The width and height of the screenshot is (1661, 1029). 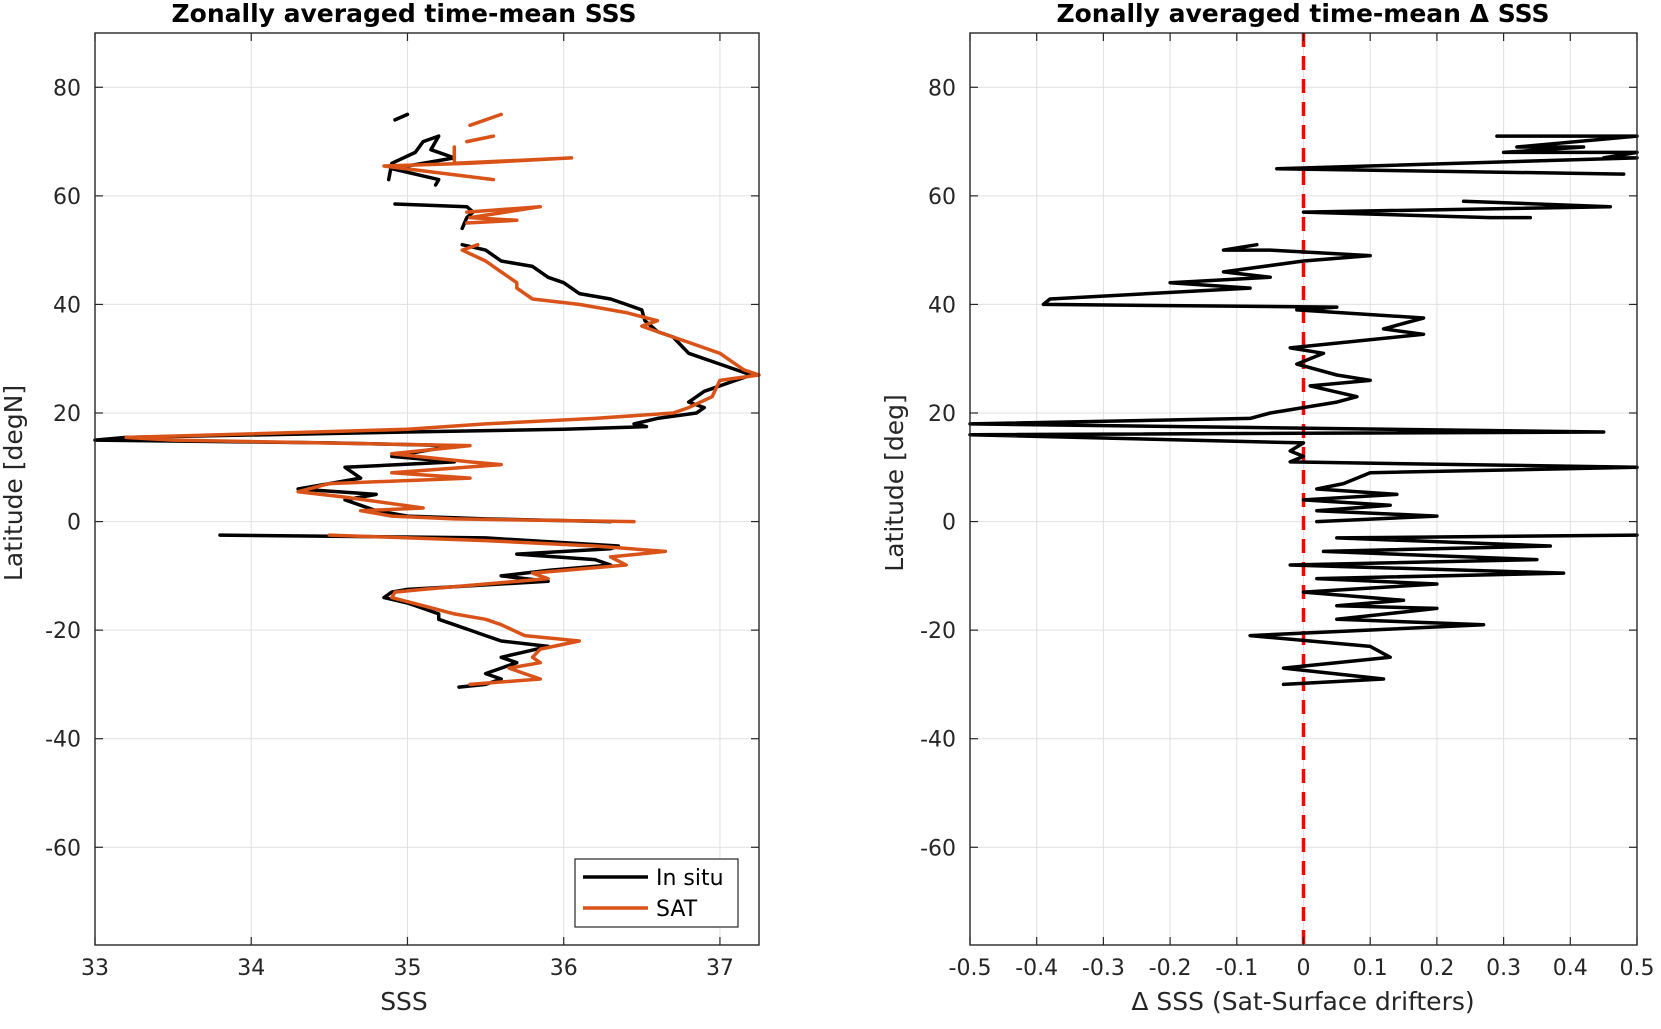 What do you see at coordinates (1303, 14) in the screenshot?
I see `panel-2-title: Zonally averaged time-mean Δ SSS` at bounding box center [1303, 14].